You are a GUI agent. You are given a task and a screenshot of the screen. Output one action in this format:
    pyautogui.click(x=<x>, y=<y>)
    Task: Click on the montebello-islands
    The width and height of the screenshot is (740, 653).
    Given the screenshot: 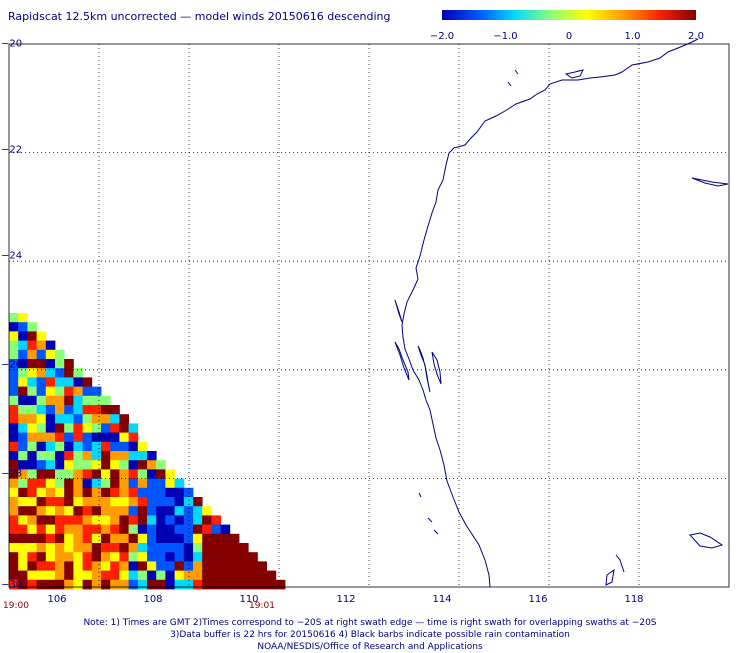 What is the action you would take?
    pyautogui.click(x=516, y=72)
    